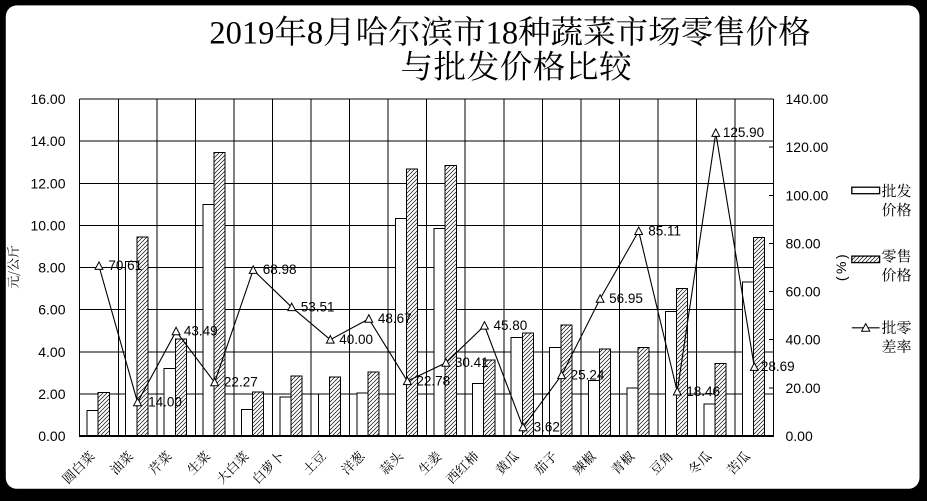 The height and width of the screenshot is (501, 927). What do you see at coordinates (778, 366) in the screenshot?
I see `svg-text: 28.69` at bounding box center [778, 366].